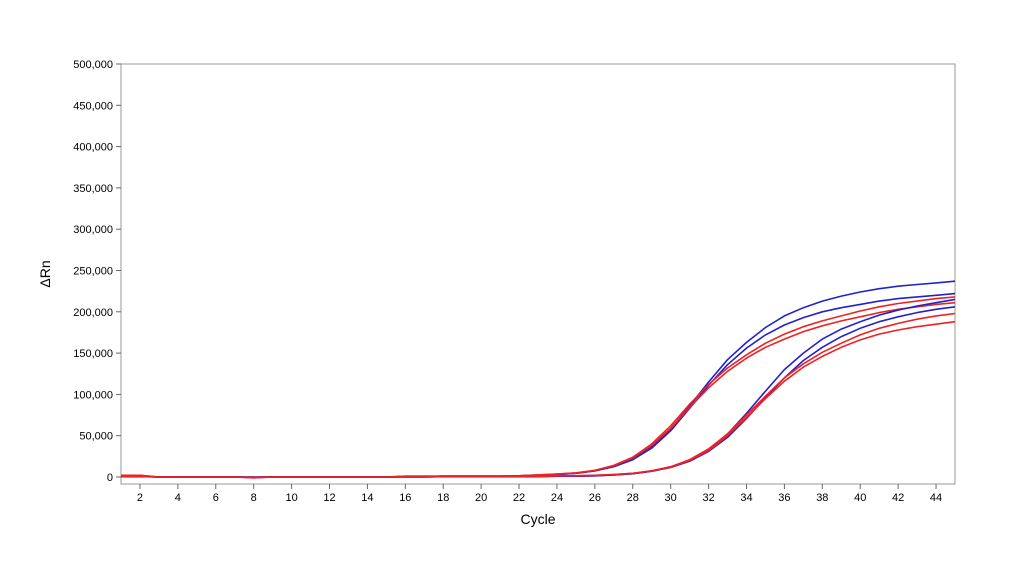 The image size is (1024, 576). What do you see at coordinates (633, 498) in the screenshot?
I see `x-tick-label: 28` at bounding box center [633, 498].